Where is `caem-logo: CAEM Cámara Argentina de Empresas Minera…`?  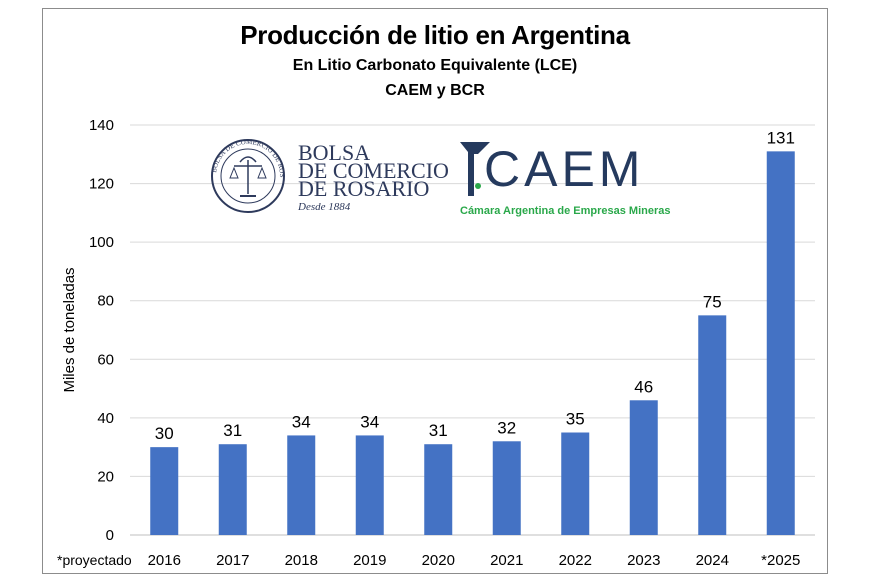 caem-logo: CAEM Cámara Argentina de Empresas Minera… is located at coordinates (565, 179).